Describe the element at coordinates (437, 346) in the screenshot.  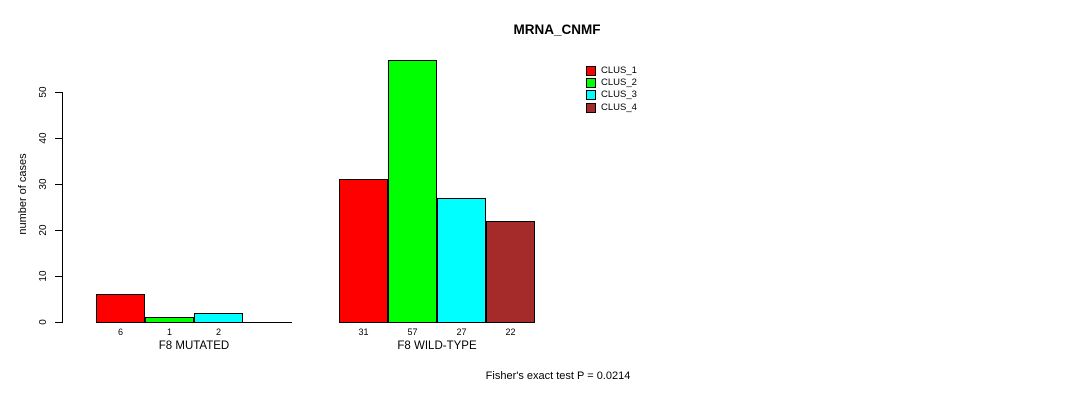
I see `x-axis-group-label: F8 WILD-TYPE` at that location.